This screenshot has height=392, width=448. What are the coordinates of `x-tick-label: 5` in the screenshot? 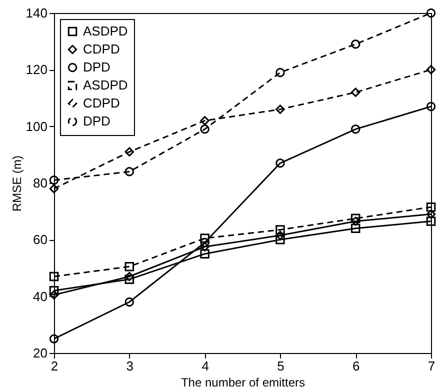 It's located at (280, 366).